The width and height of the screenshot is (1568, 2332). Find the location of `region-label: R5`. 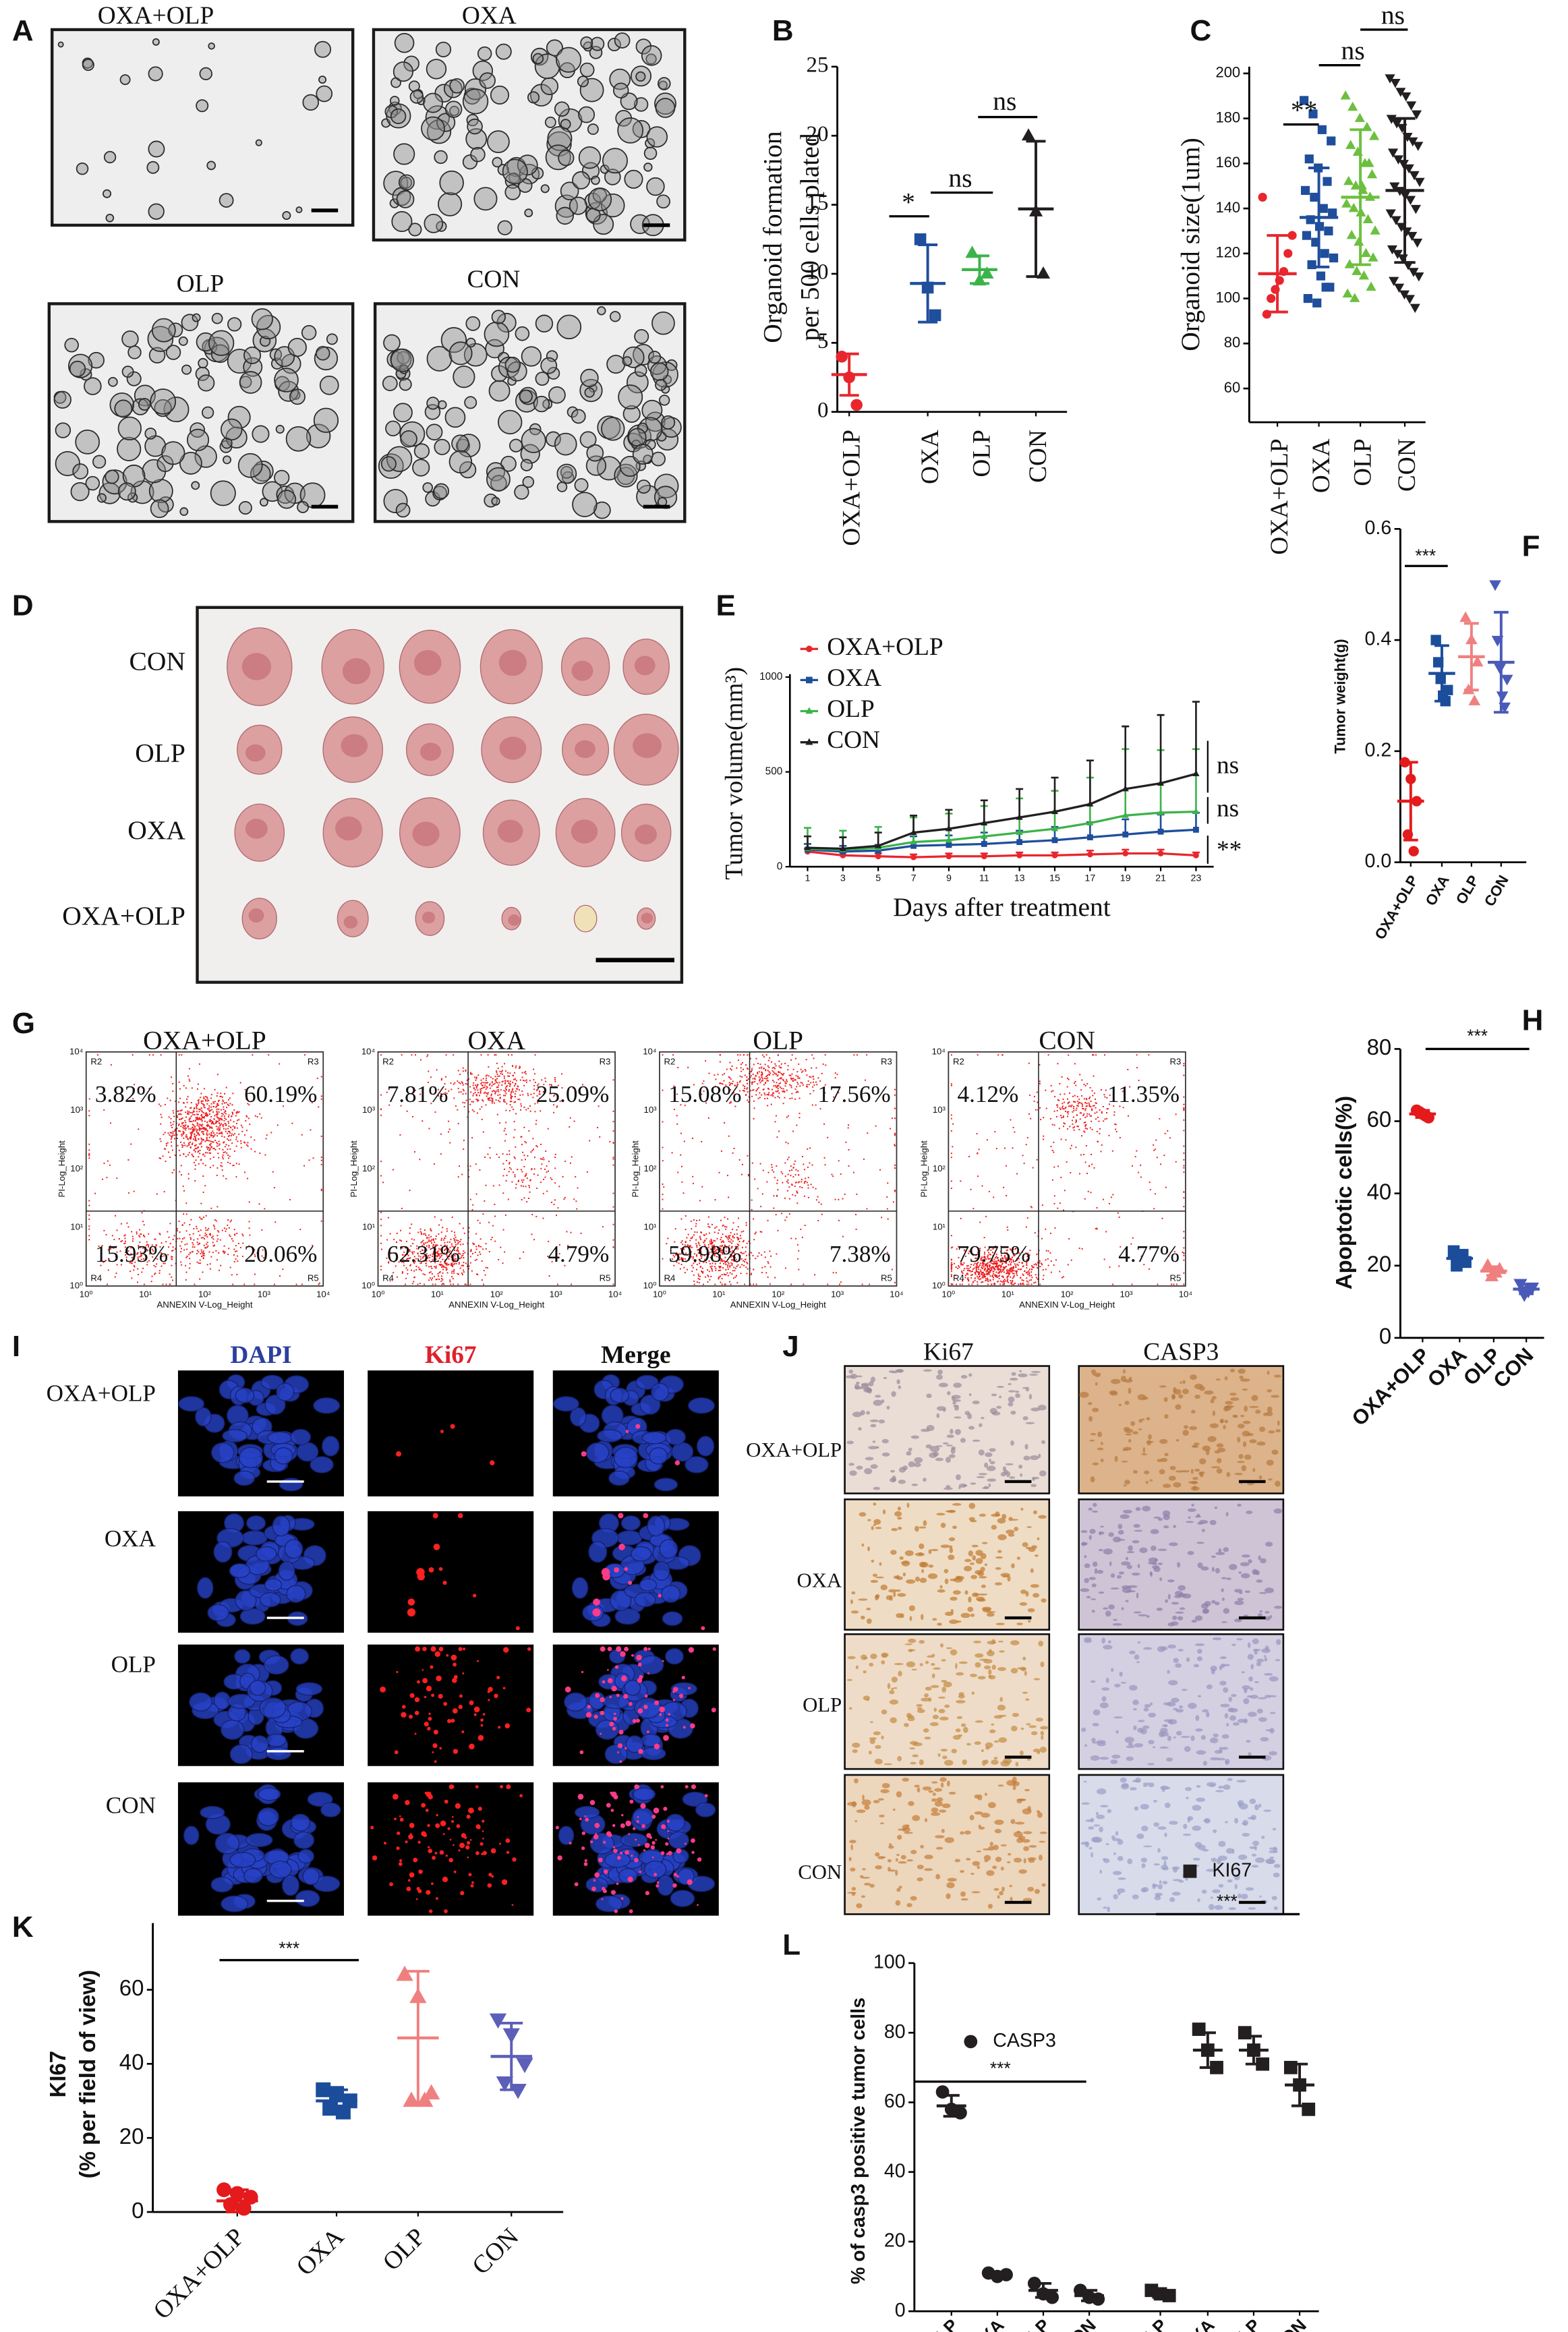

region-label: R5 is located at coordinates (313, 1278).